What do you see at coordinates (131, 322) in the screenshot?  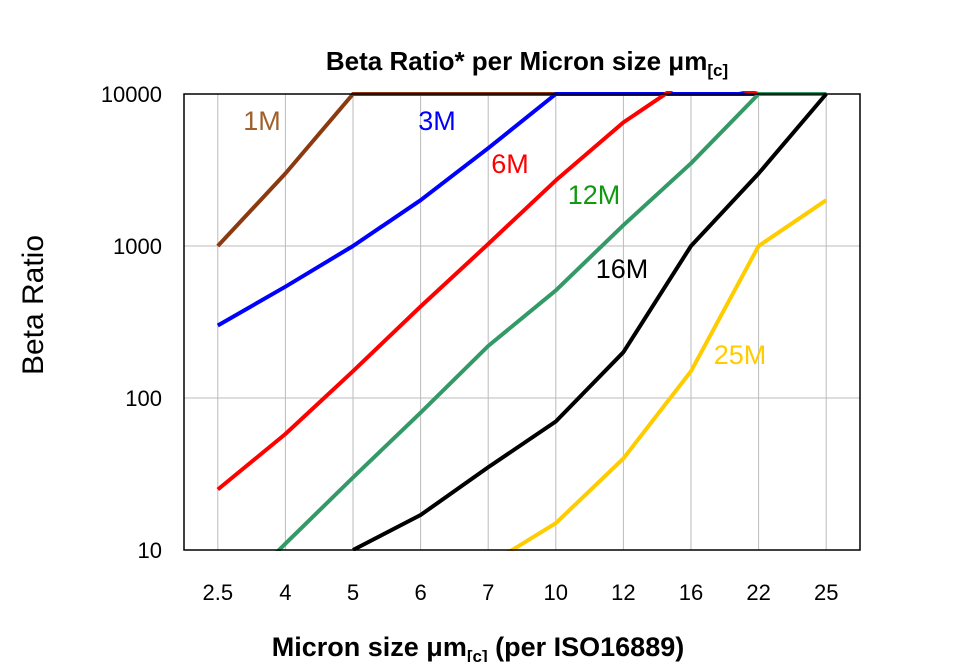 I see `y-tick-labels: 10 100 1000 10000` at bounding box center [131, 322].